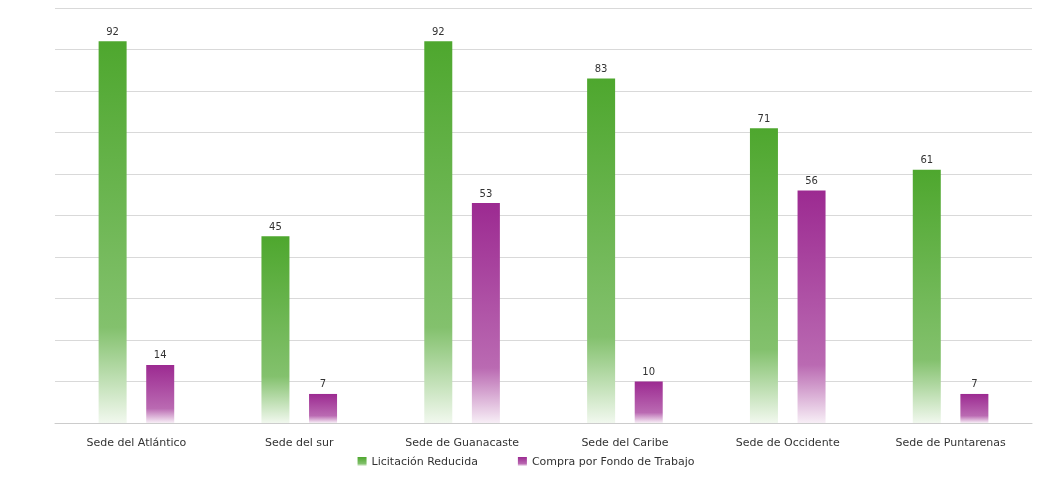 This screenshot has height=478, width=1052. I want to click on data-label: 61, so click(927, 160).